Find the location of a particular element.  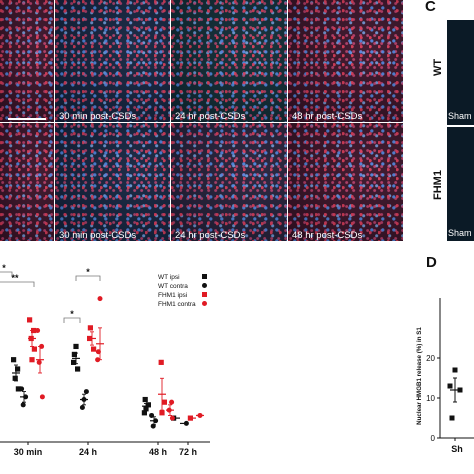

x-tick-label: Sh is located at coordinates (457, 449).